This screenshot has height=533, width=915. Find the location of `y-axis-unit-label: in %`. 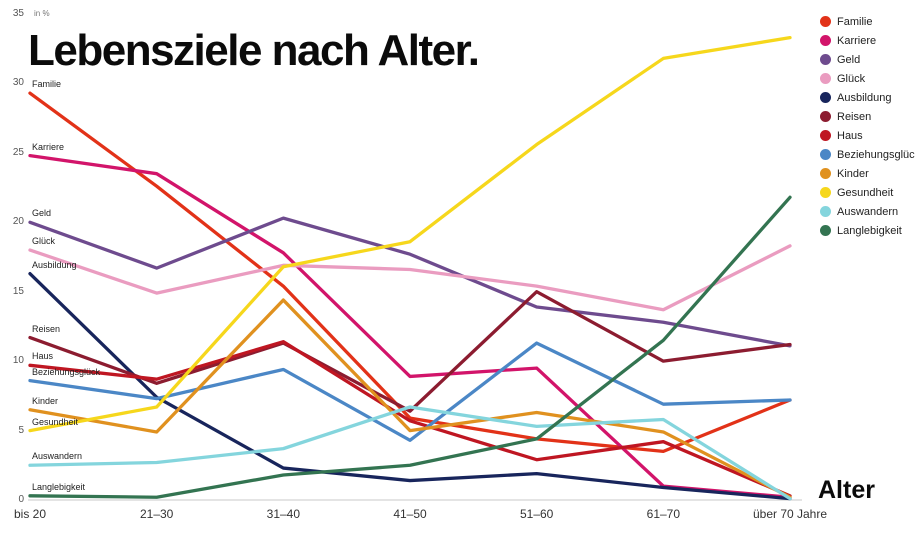

y-axis-unit-label: in % is located at coordinates (42, 13).